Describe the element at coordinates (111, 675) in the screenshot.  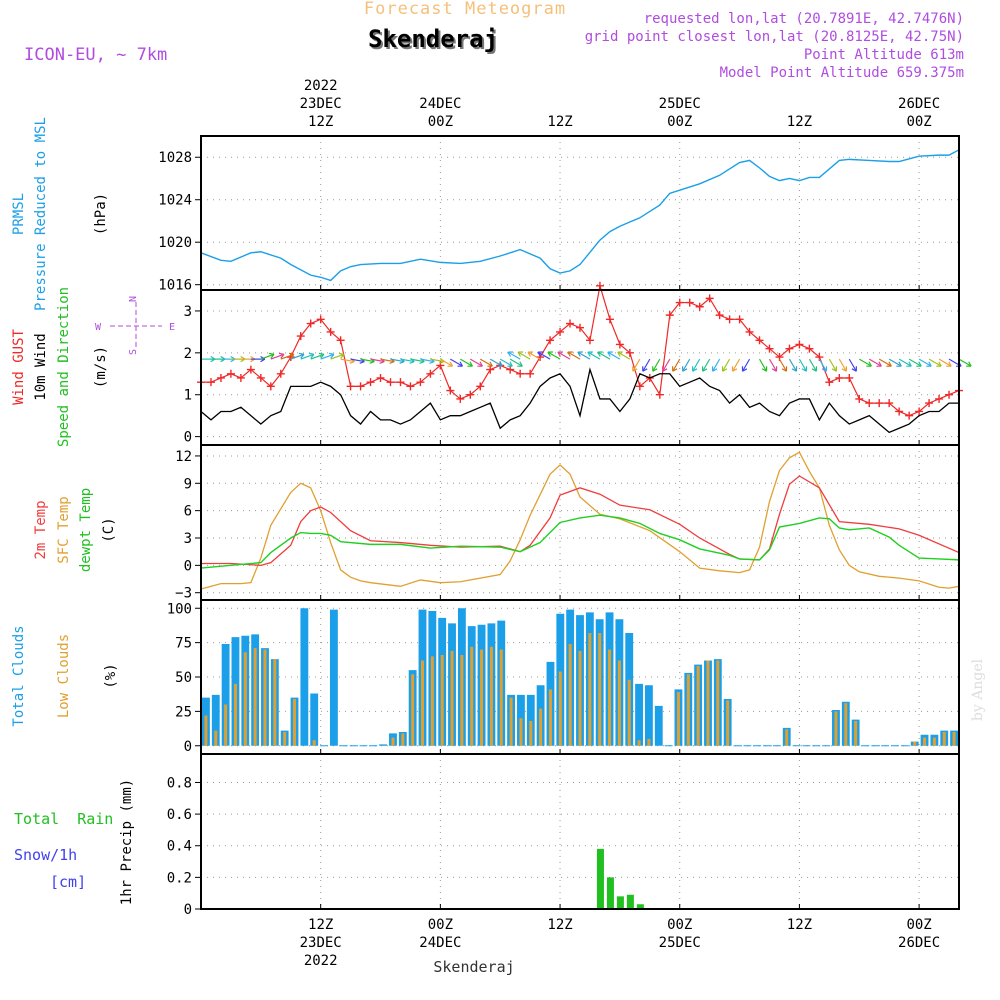
I see `cloud-unit: (%)` at that location.